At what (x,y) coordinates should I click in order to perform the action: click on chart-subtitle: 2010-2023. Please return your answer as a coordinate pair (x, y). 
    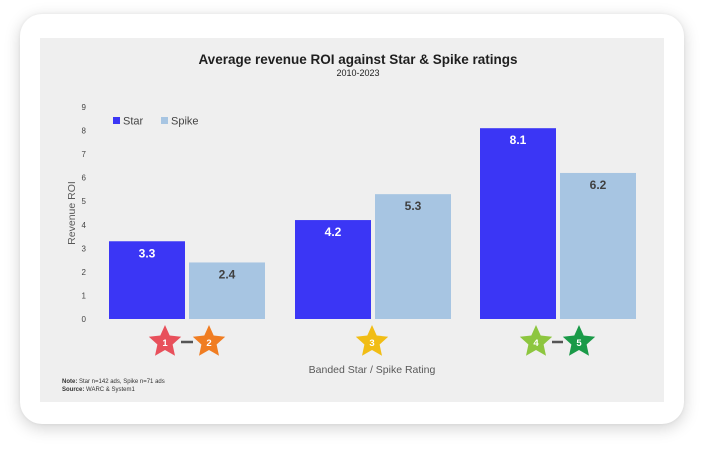
    Looking at the image, I should click on (357, 73).